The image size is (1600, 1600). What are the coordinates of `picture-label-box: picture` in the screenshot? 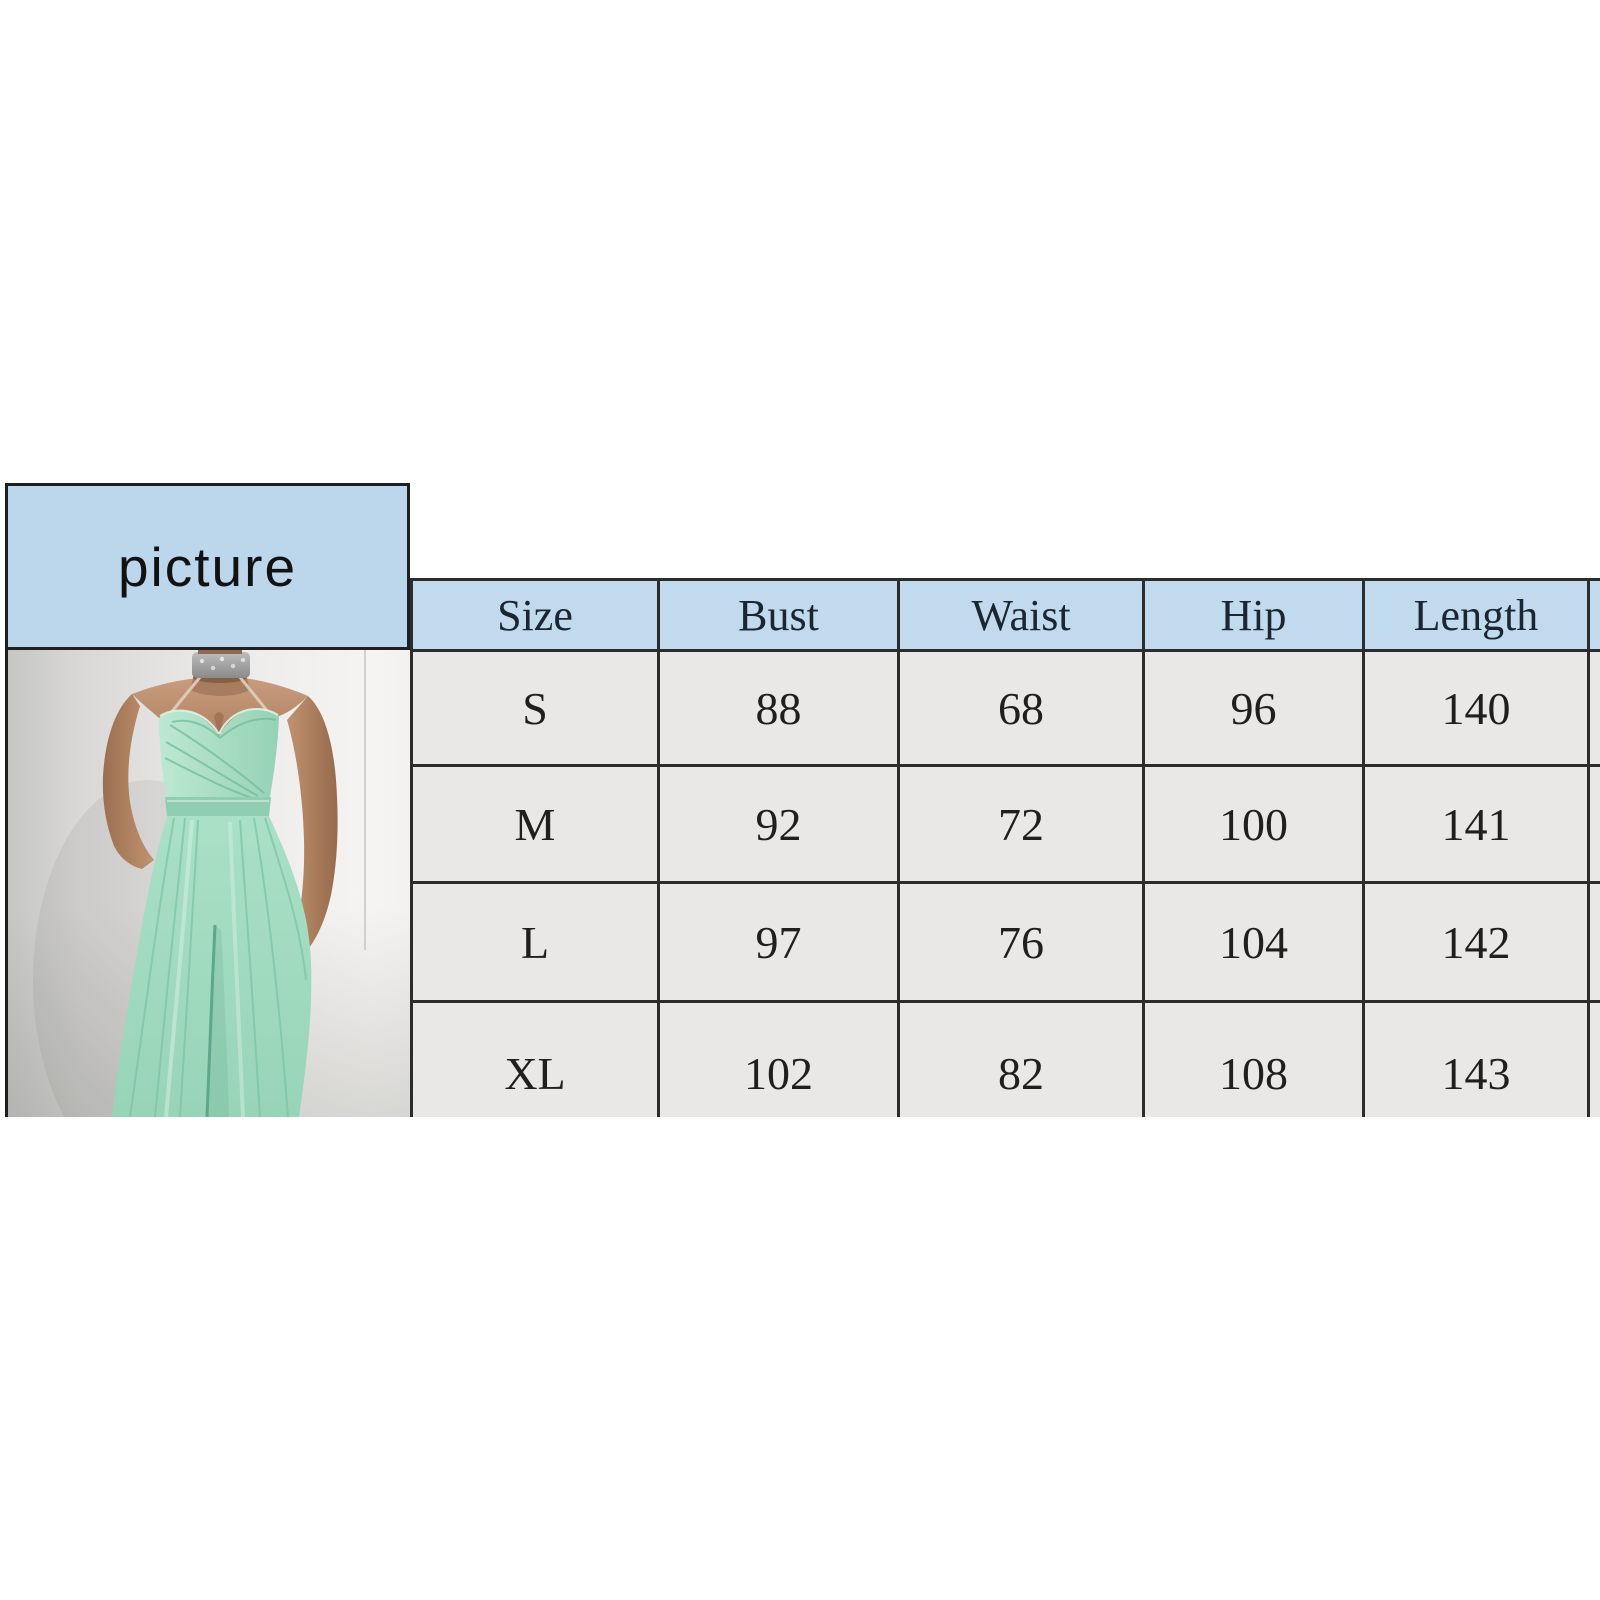 It's located at (207, 566).